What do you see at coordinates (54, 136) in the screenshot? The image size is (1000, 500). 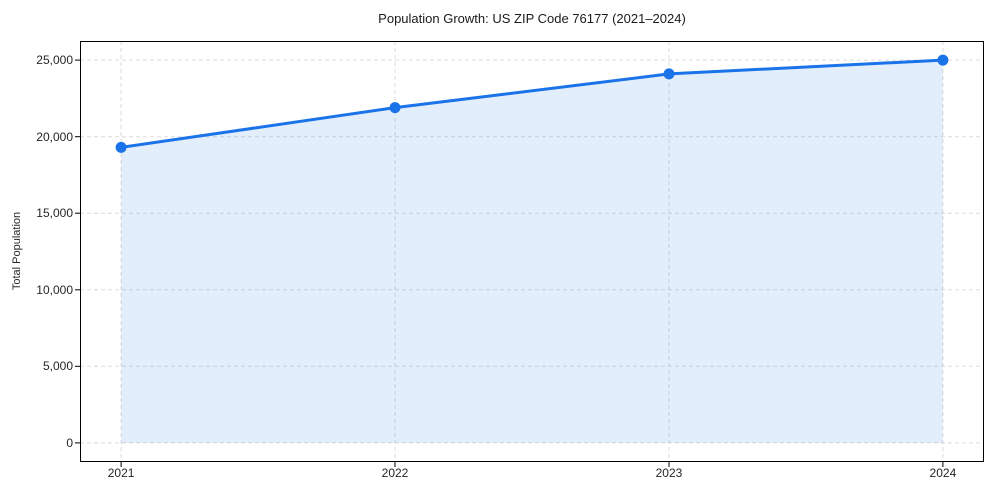 I see `y-tick-label: 20,000` at bounding box center [54, 136].